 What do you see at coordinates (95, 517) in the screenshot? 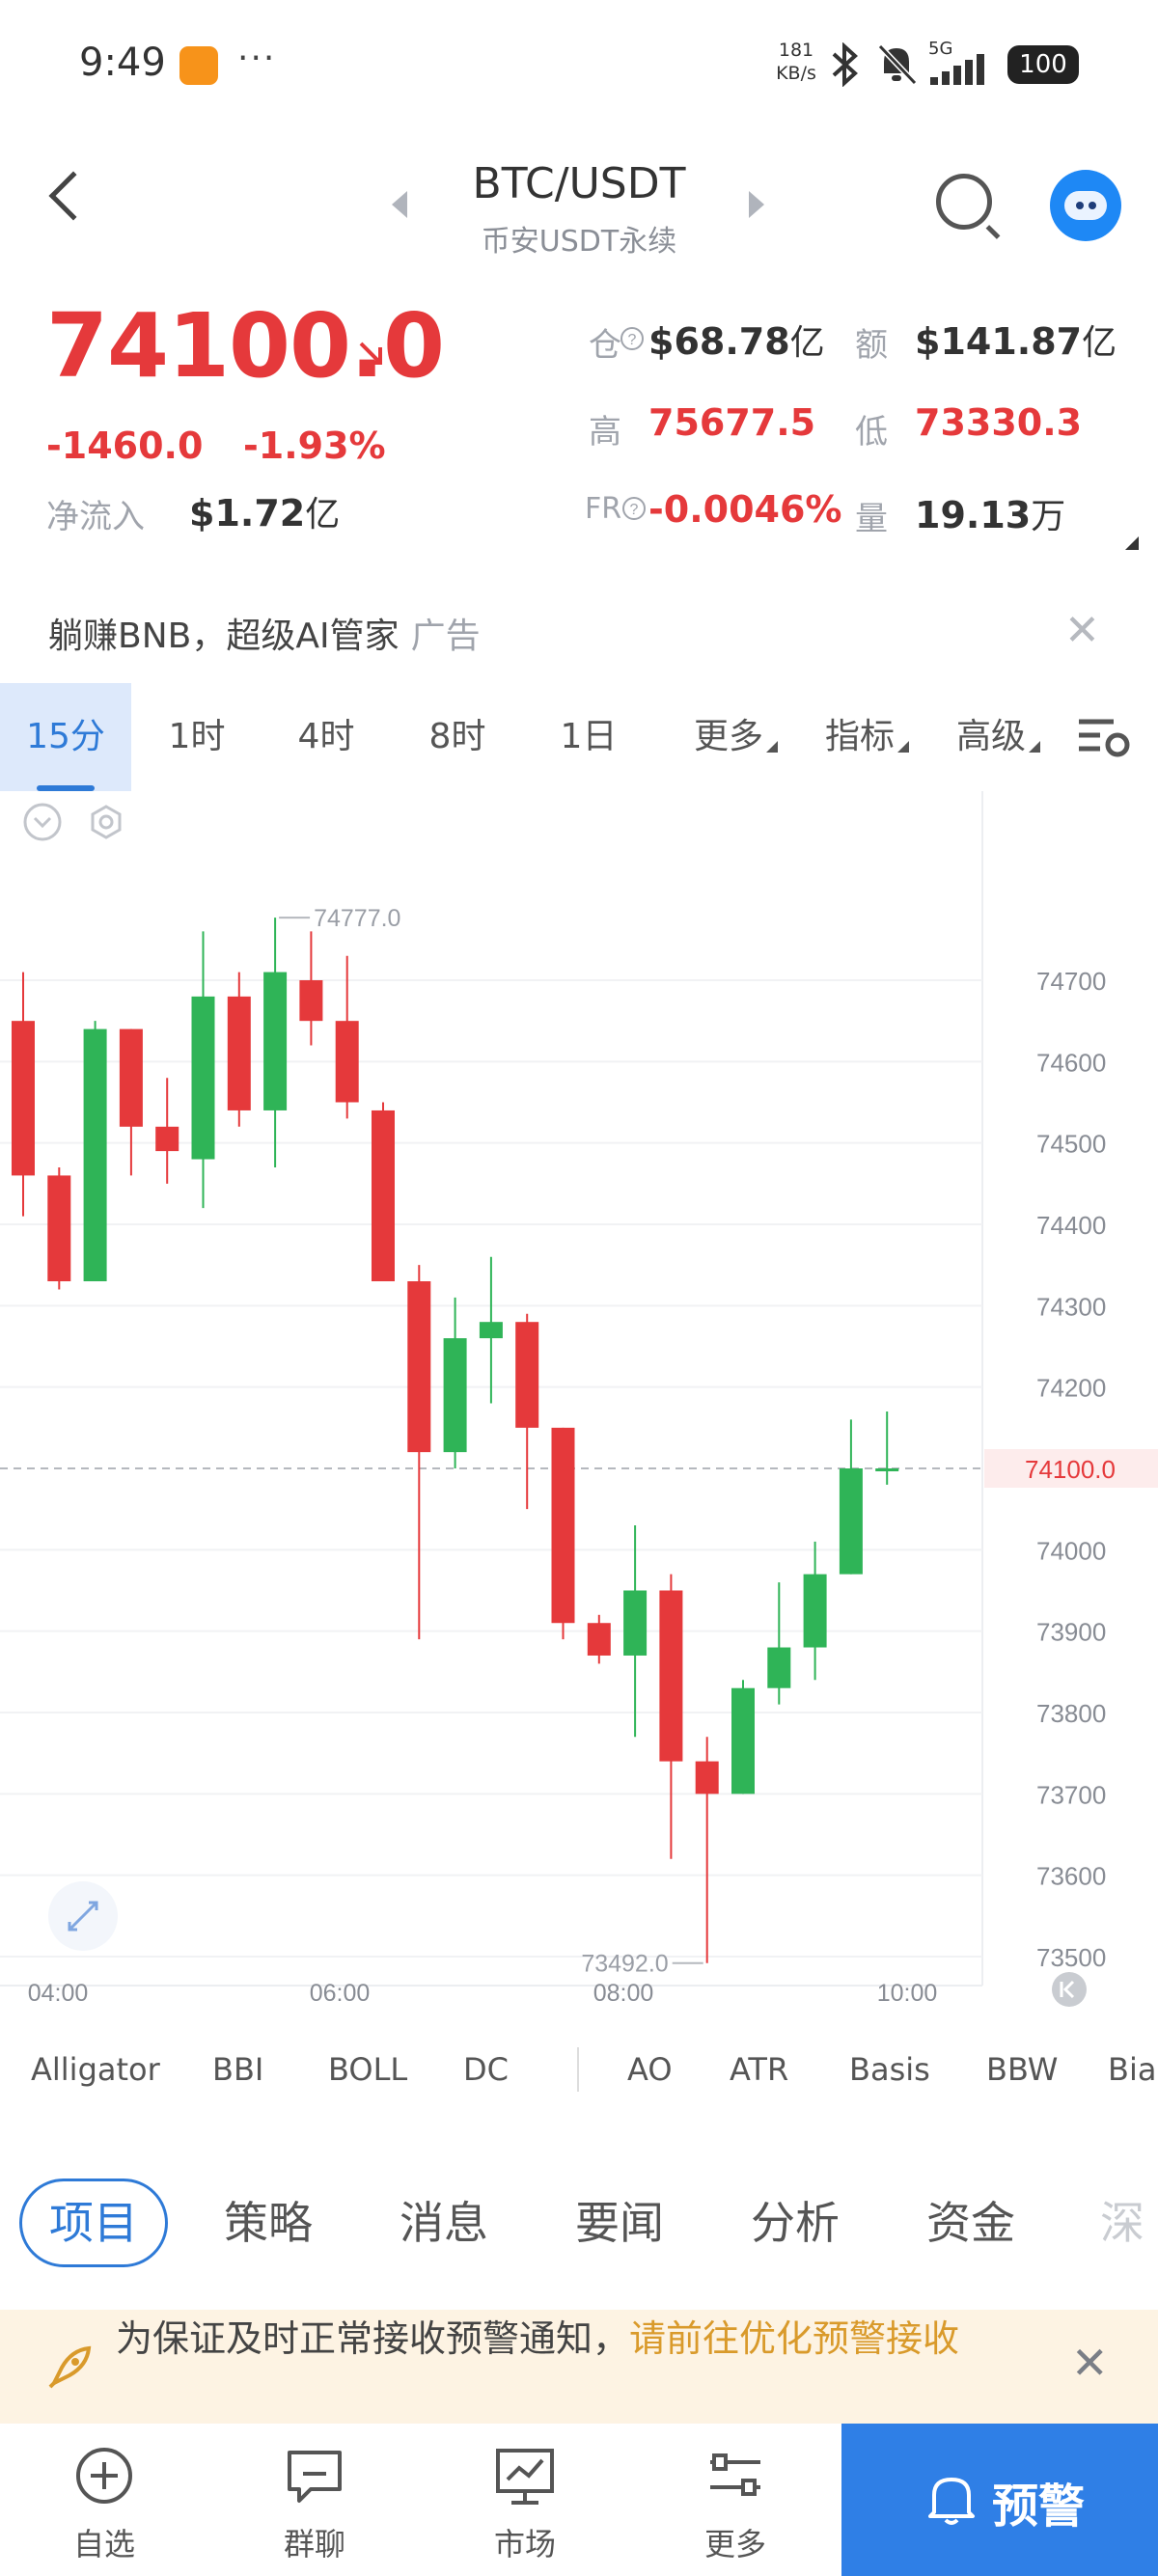
I see `net-inflow-label: 净流入` at bounding box center [95, 517].